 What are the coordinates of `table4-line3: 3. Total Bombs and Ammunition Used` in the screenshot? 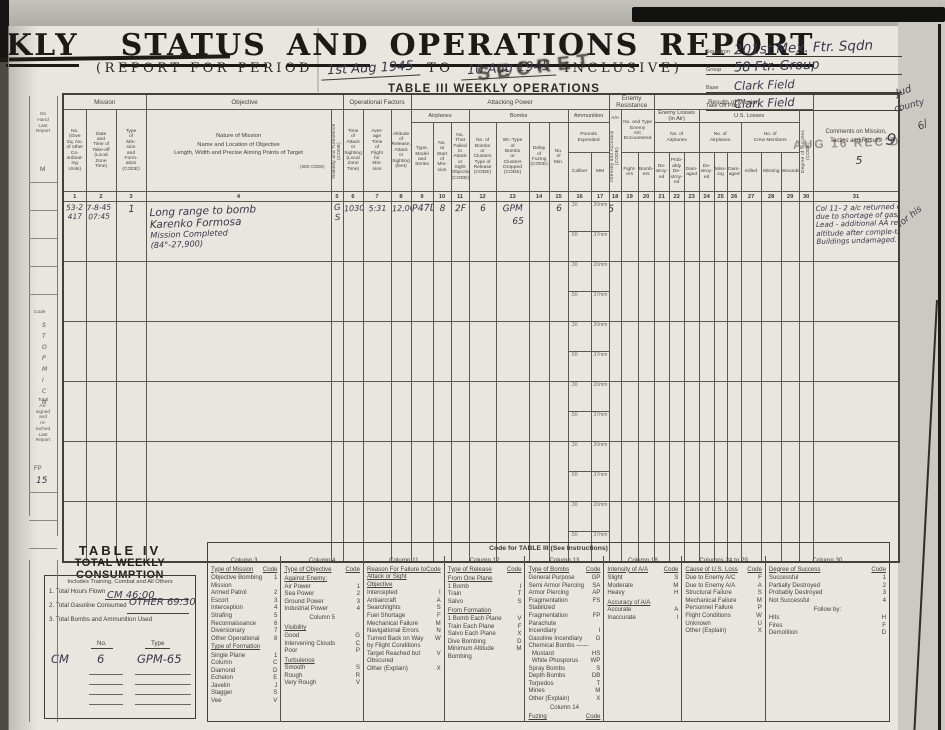 It's located at (120, 623).